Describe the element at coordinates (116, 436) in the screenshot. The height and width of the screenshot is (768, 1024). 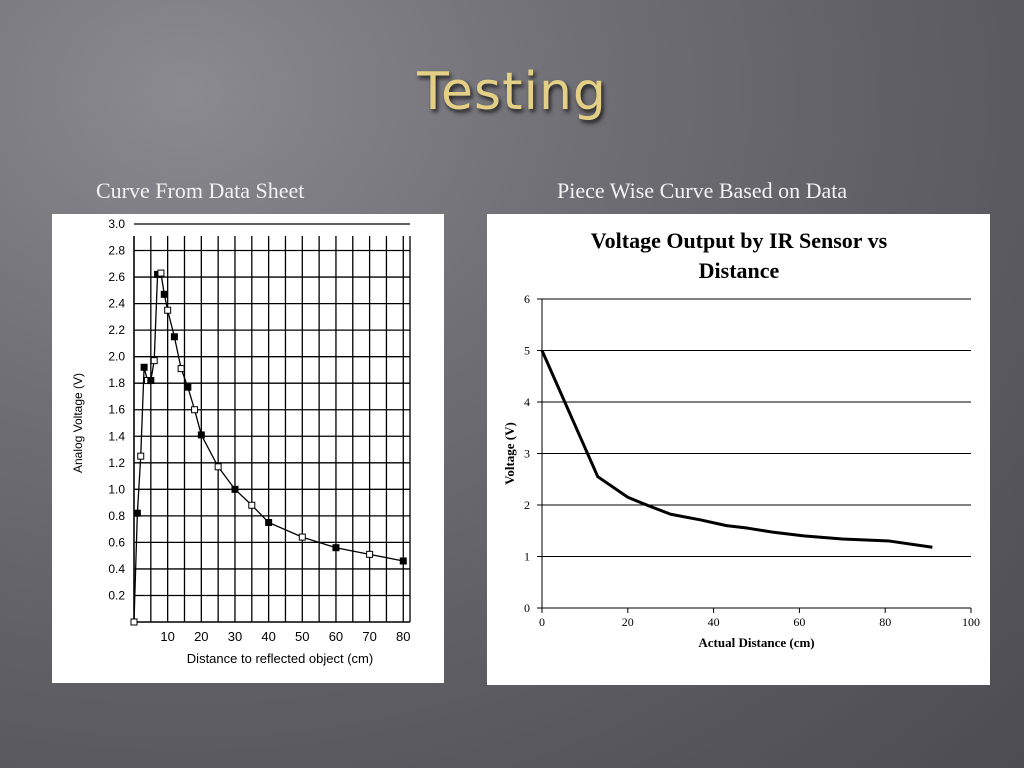
I see `y-tick-label: 1.4` at that location.